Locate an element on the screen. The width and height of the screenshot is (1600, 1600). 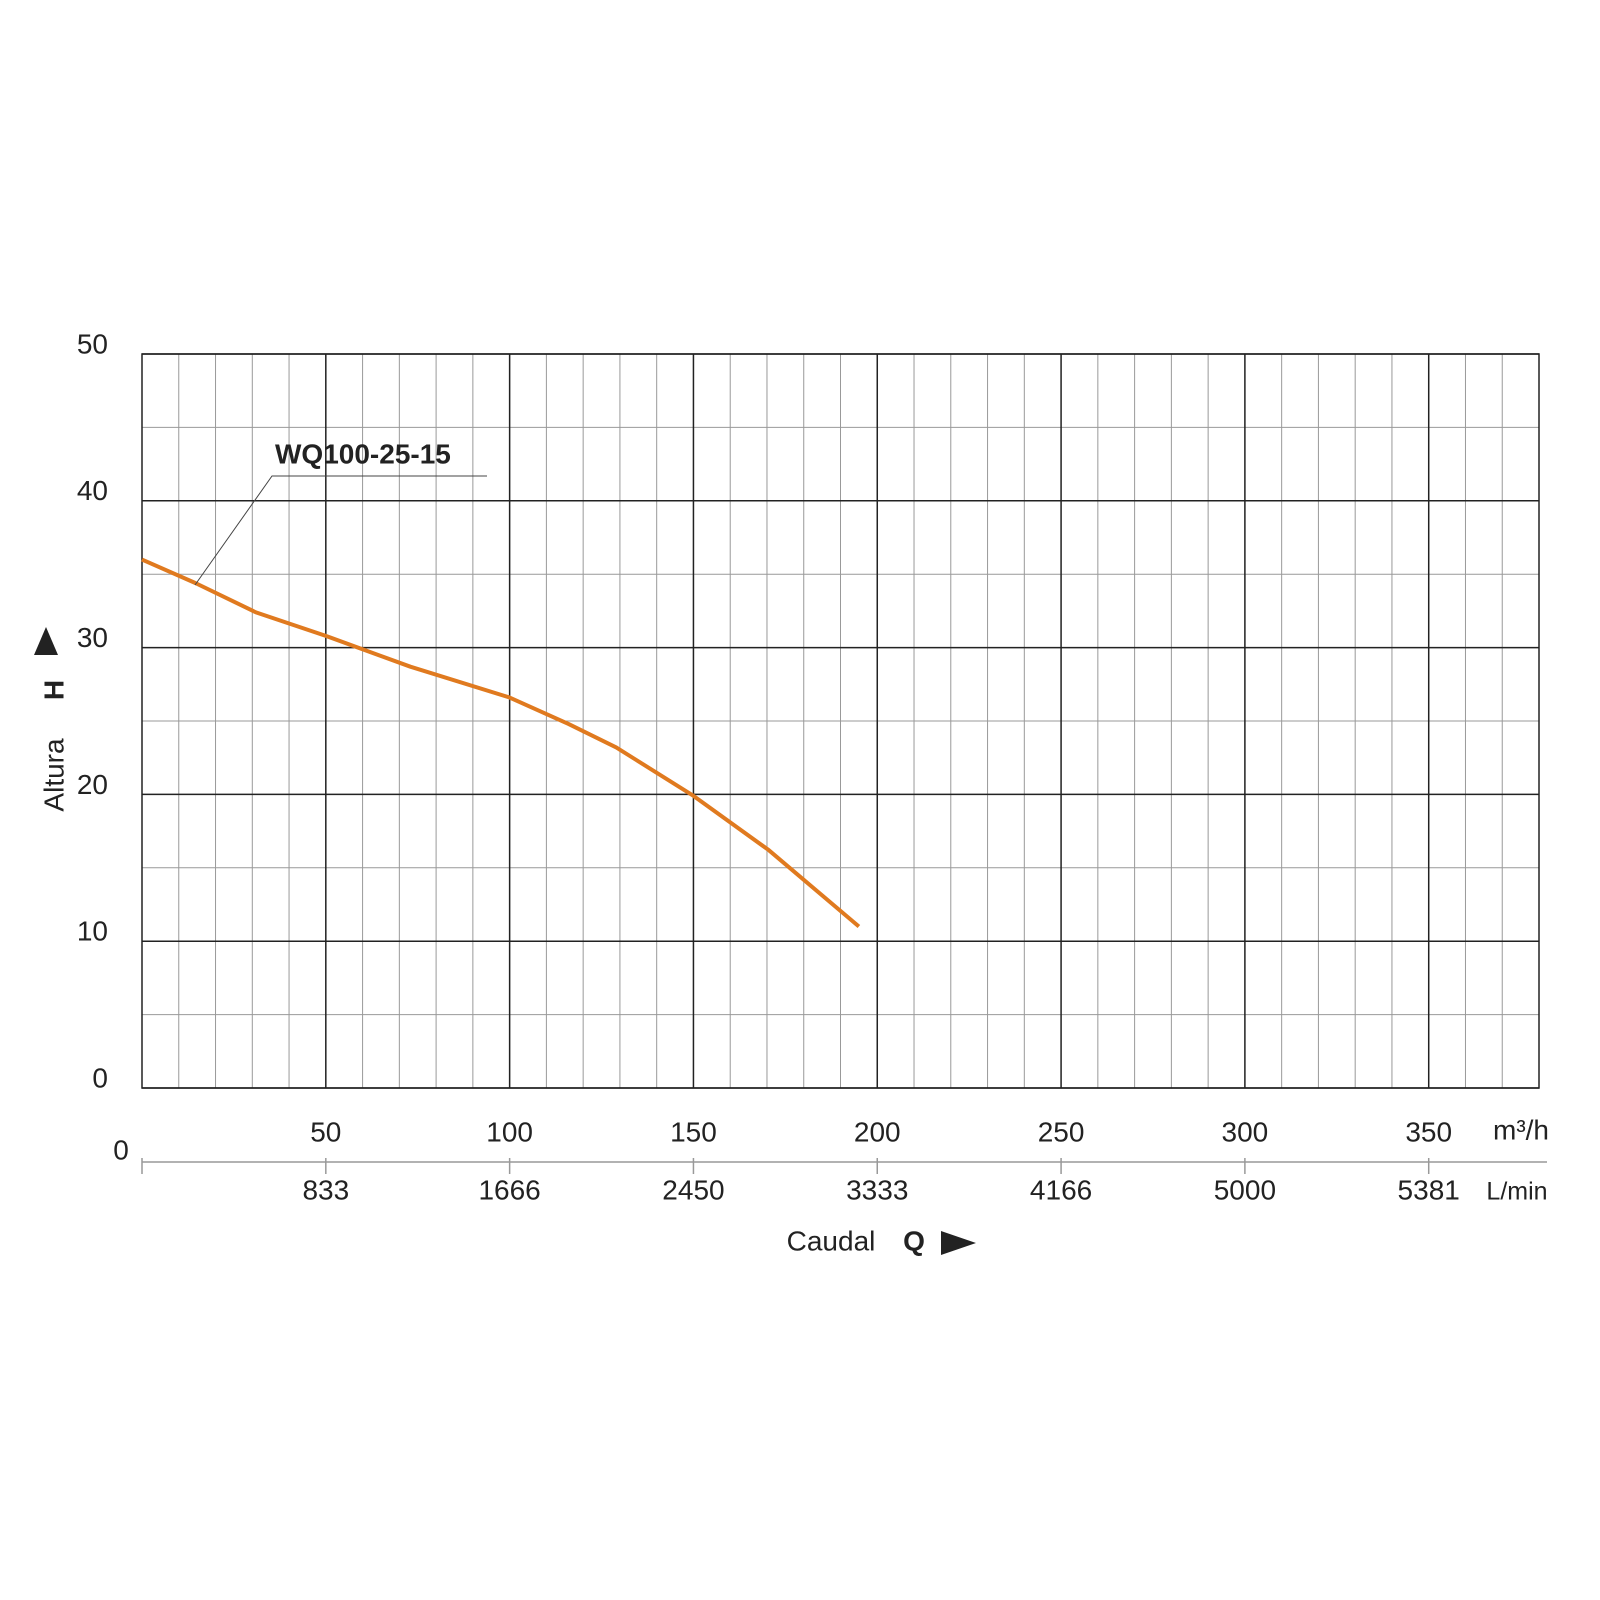
x2-tick-label: 2450 is located at coordinates (693, 1189).